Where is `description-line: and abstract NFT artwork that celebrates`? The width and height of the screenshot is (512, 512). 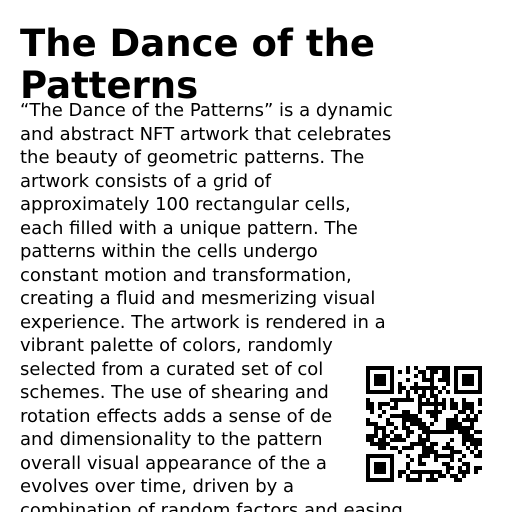
description-line: and abstract NFT artwork that celebrates is located at coordinates (206, 134).